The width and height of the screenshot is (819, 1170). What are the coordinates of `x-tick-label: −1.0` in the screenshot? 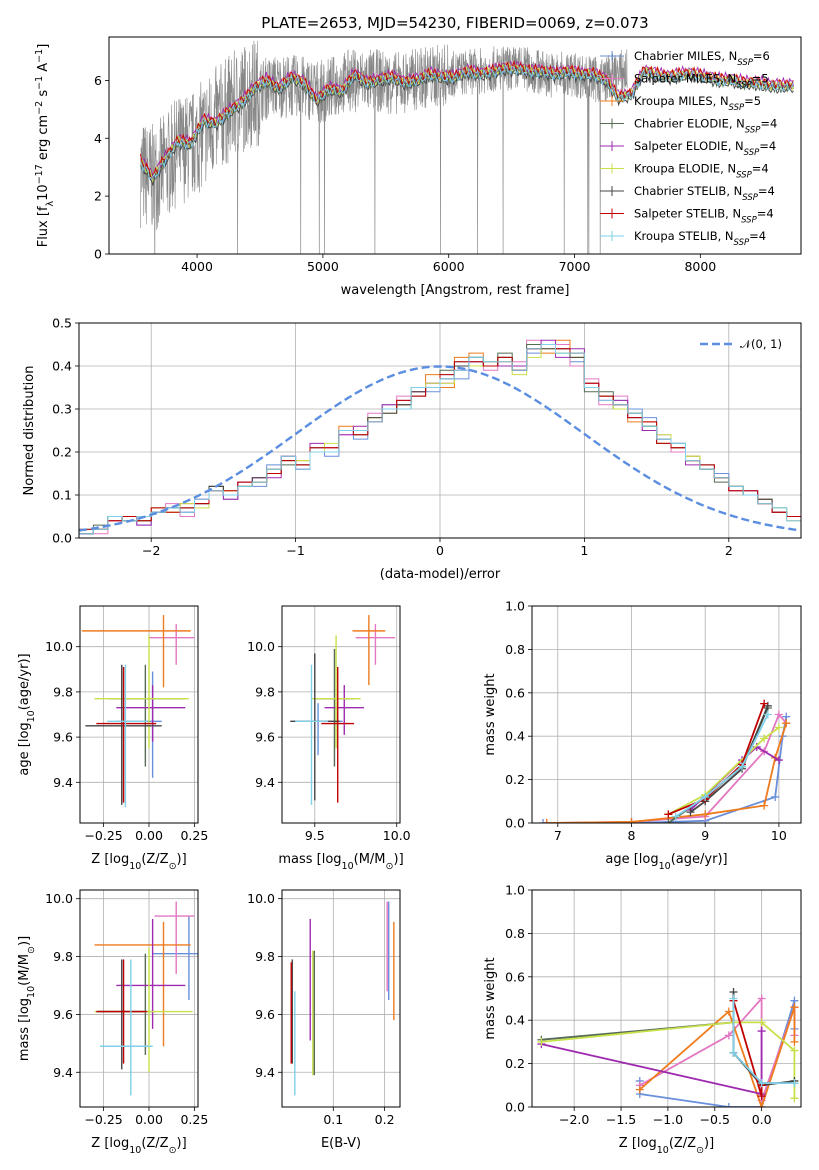 It's located at (668, 1119).